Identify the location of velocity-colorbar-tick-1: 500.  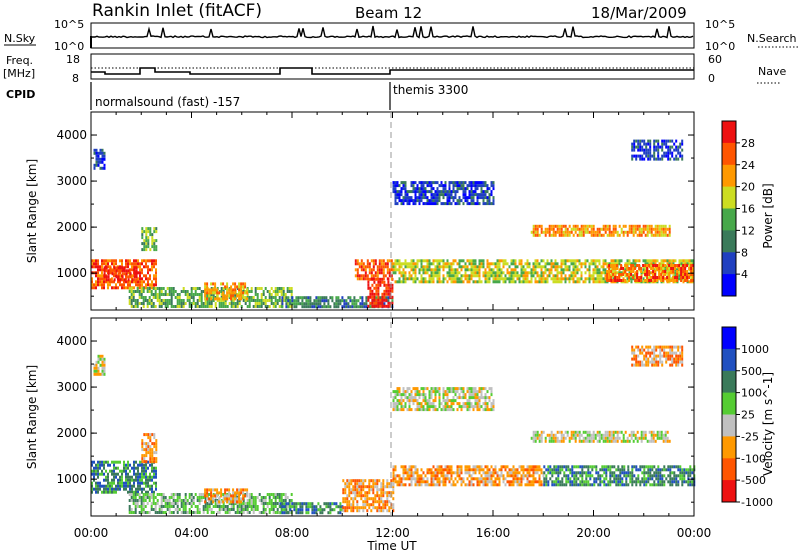
(751, 371).